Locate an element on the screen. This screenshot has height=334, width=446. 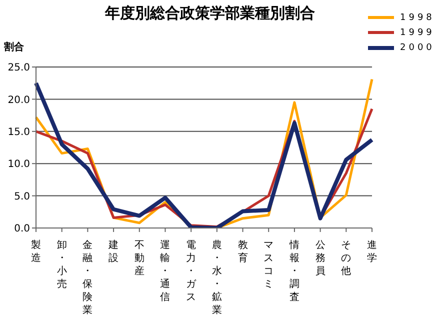
x-tick-label: 教育 is located at coordinates (243, 252).